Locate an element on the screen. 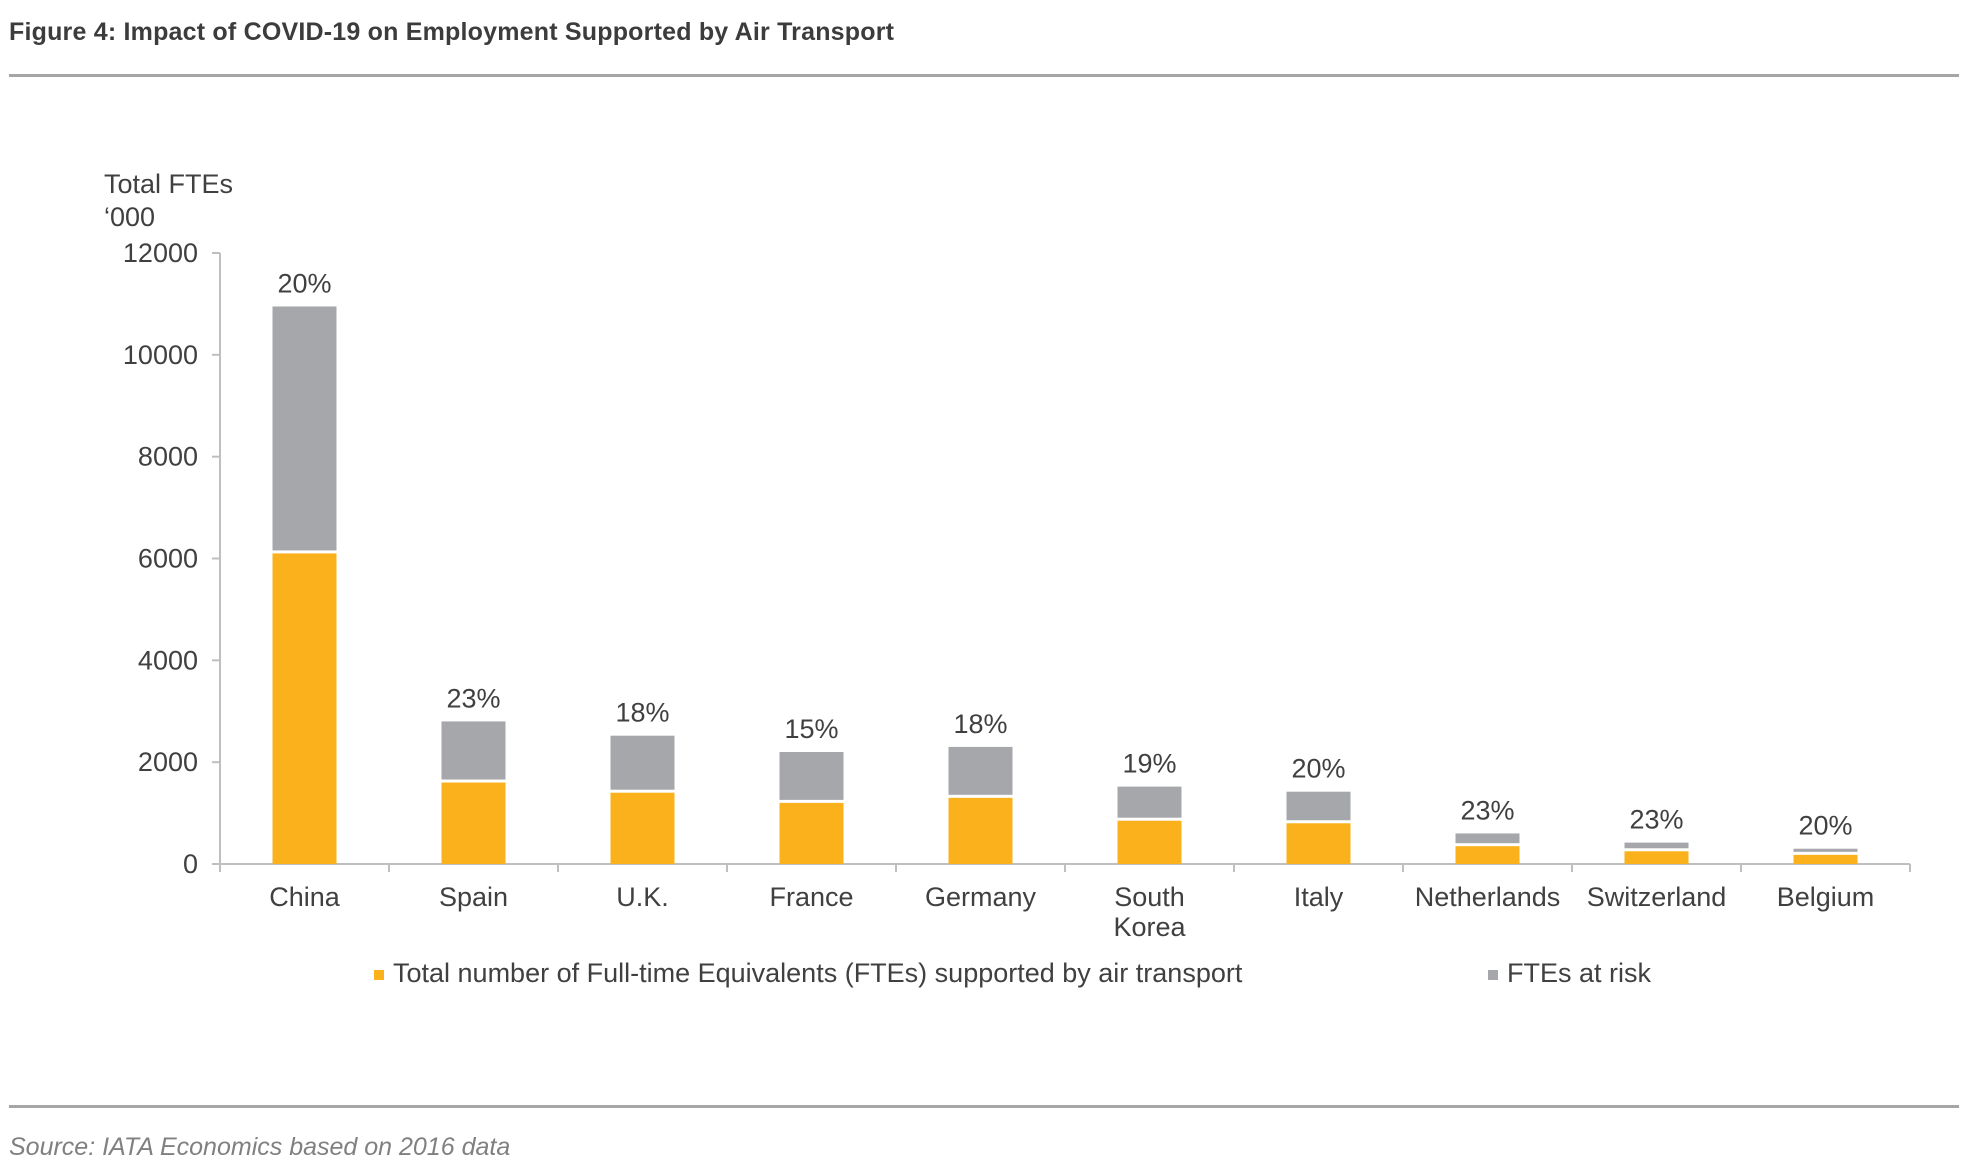  x-tick-label: Germany is located at coordinates (981, 897).